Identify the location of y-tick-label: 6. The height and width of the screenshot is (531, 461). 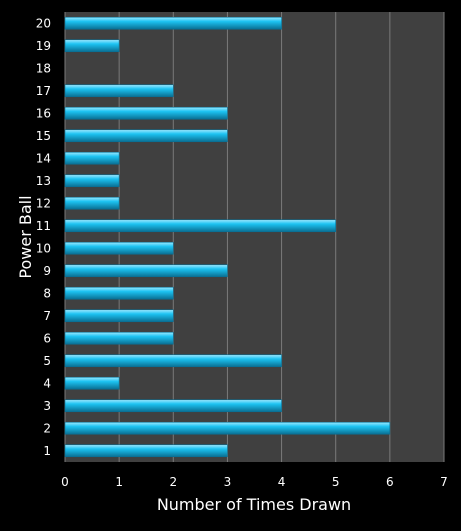
(47, 338).